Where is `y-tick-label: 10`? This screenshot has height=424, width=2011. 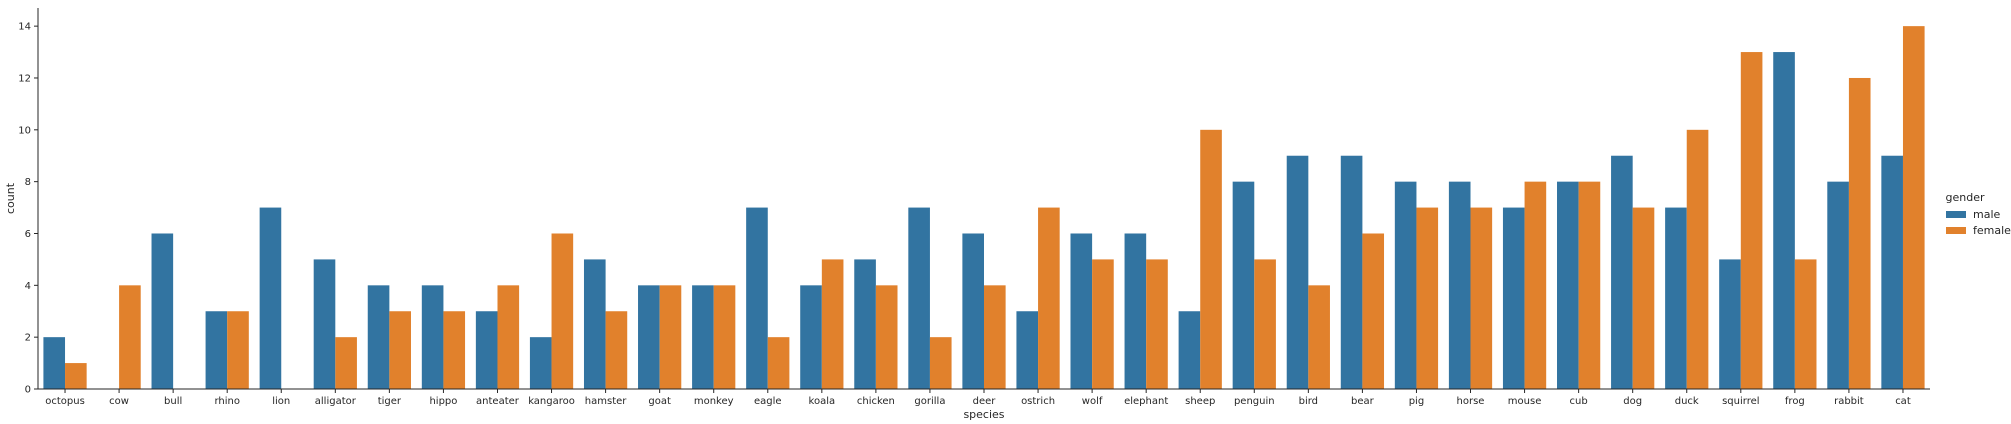
y-tick-label: 10 is located at coordinates (24, 130).